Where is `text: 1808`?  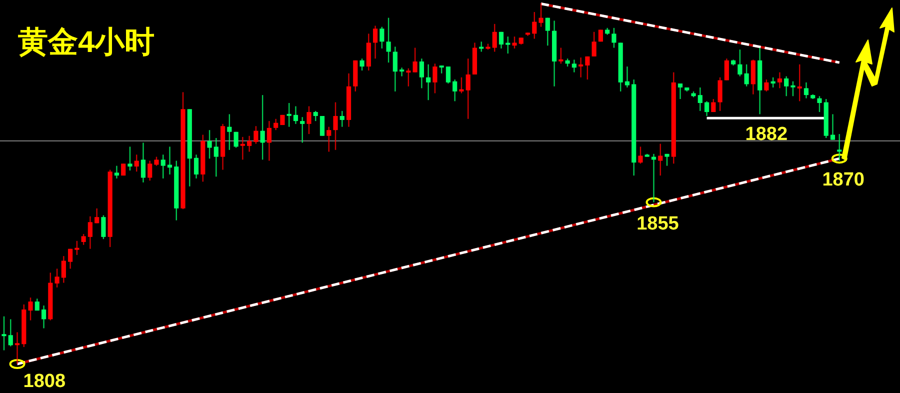
text: 1808 is located at coordinates (44, 381).